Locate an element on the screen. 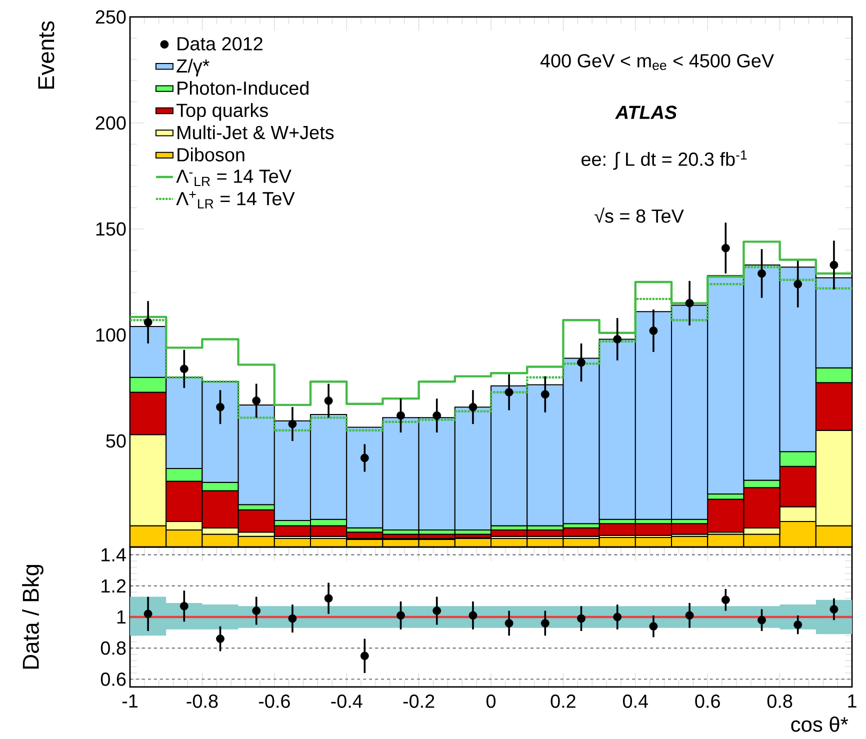  x-tick-label: 0.6 is located at coordinates (707, 701).